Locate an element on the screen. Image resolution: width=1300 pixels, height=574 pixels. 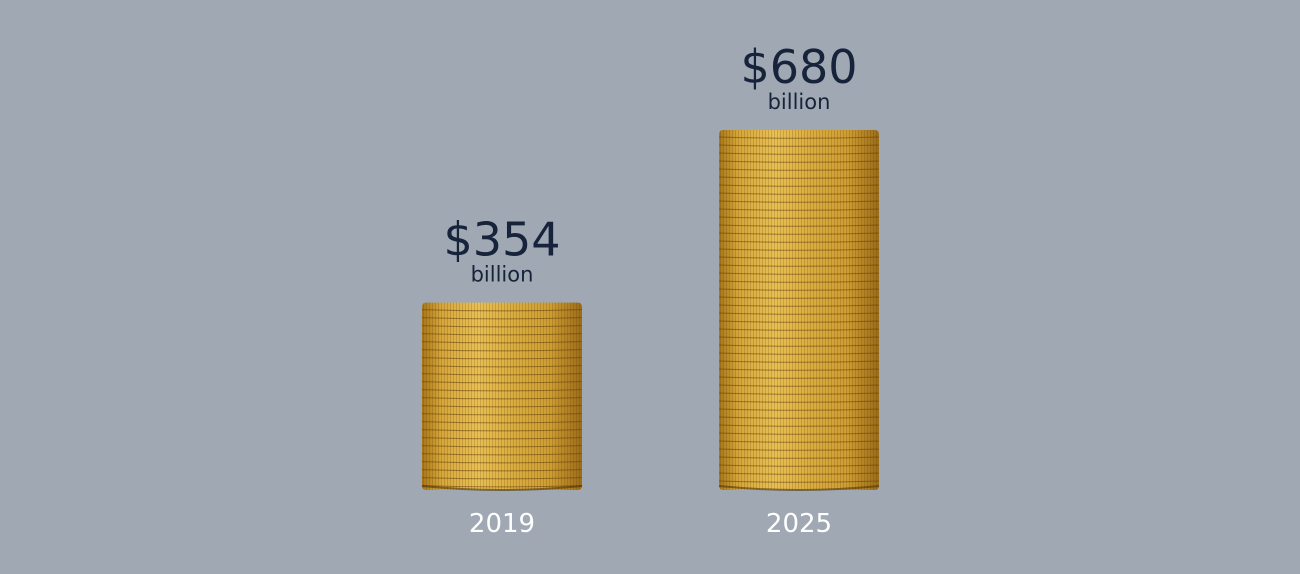
coin-stack-2019 is located at coordinates (502, 396).